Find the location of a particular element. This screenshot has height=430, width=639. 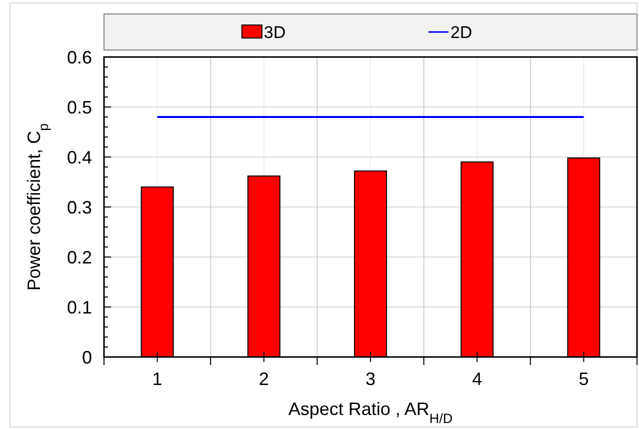

x-tick-label: 5 is located at coordinates (583, 379).